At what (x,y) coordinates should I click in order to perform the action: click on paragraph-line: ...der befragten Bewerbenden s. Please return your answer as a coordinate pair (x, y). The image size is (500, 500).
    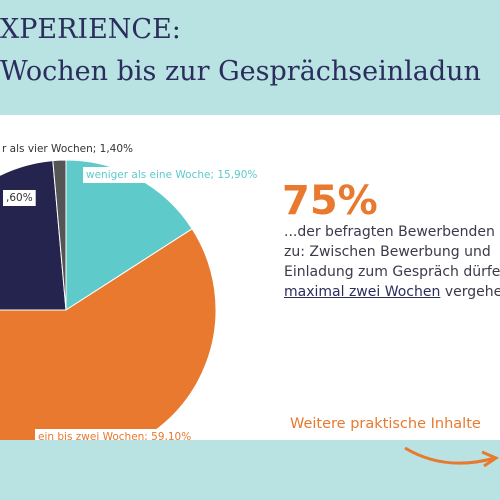
    Looking at the image, I should click on (392, 232).